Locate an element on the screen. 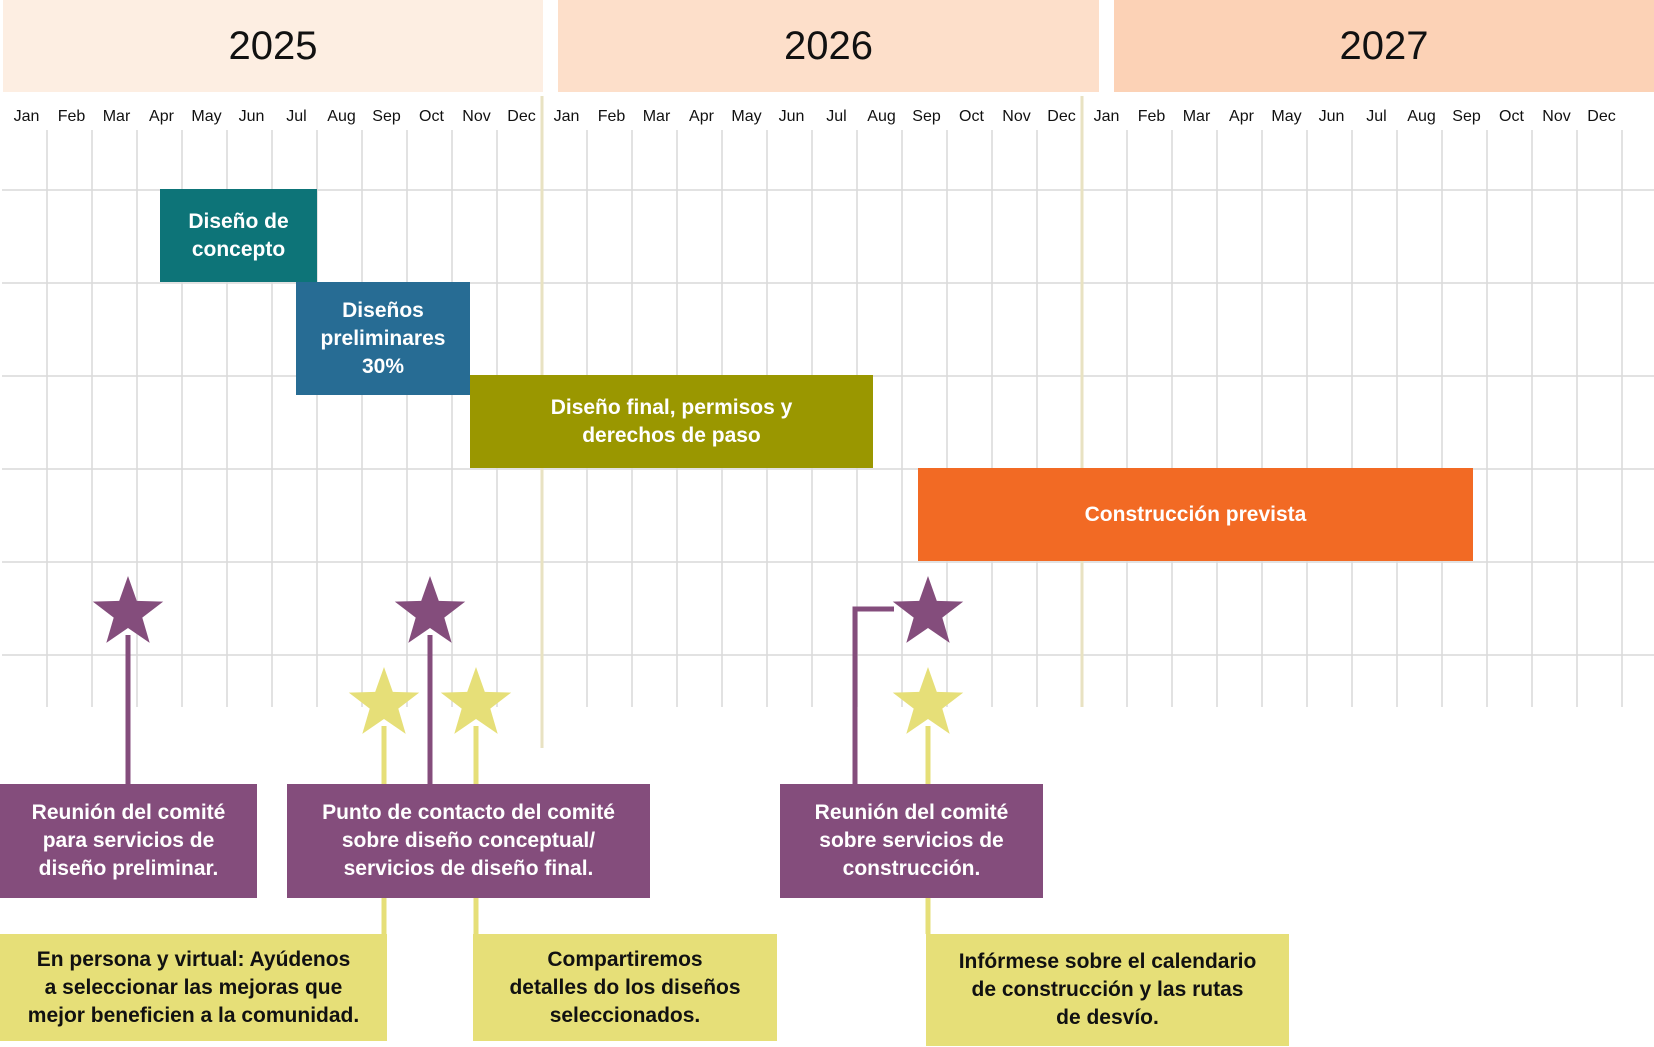 This screenshot has width=1654, height=1047. year-2026-header: 2026 is located at coordinates (828, 46).